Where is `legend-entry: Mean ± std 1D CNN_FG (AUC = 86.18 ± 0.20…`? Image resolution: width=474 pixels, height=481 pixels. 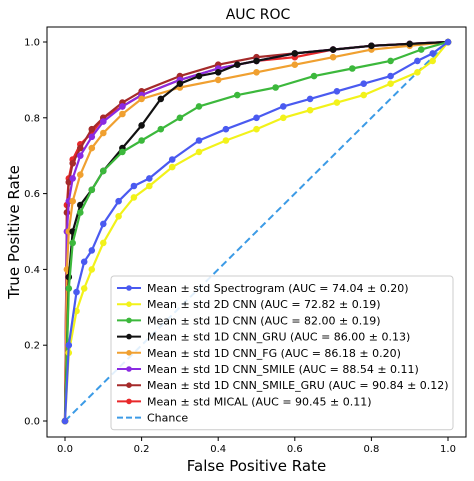 legend-entry: Mean ± std 1D CNN_FG (AUC = 86.18 ± 0.20… is located at coordinates (259, 353).